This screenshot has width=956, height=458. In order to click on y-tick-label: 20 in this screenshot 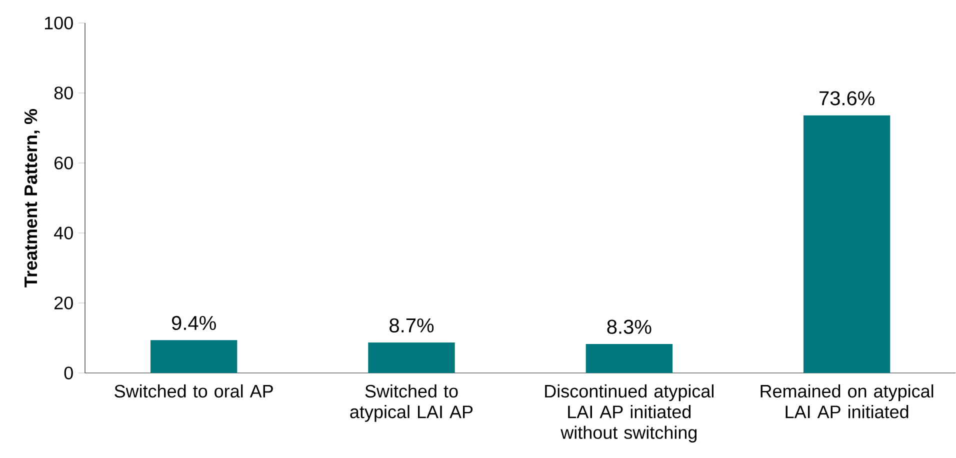, I will do `click(63, 303)`.